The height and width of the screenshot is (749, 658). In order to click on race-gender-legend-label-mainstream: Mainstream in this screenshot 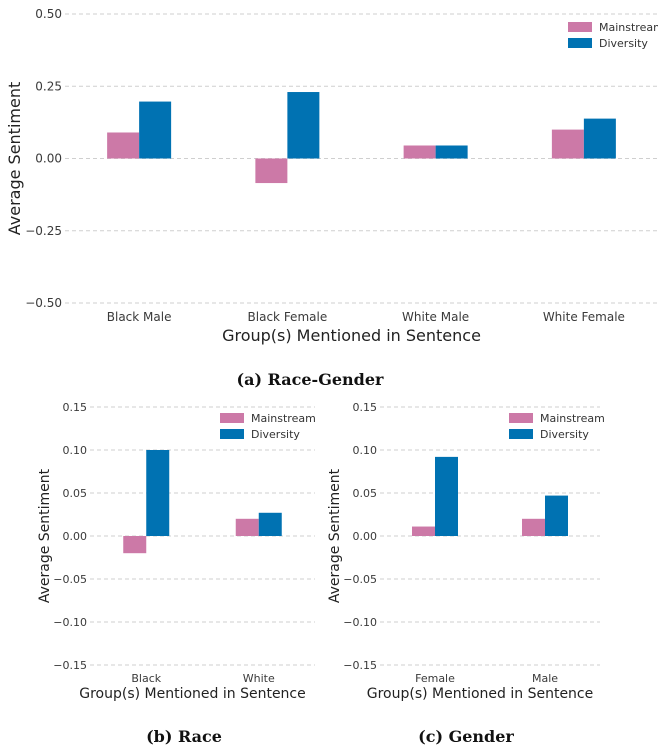, I will do `click(628, 27)`.